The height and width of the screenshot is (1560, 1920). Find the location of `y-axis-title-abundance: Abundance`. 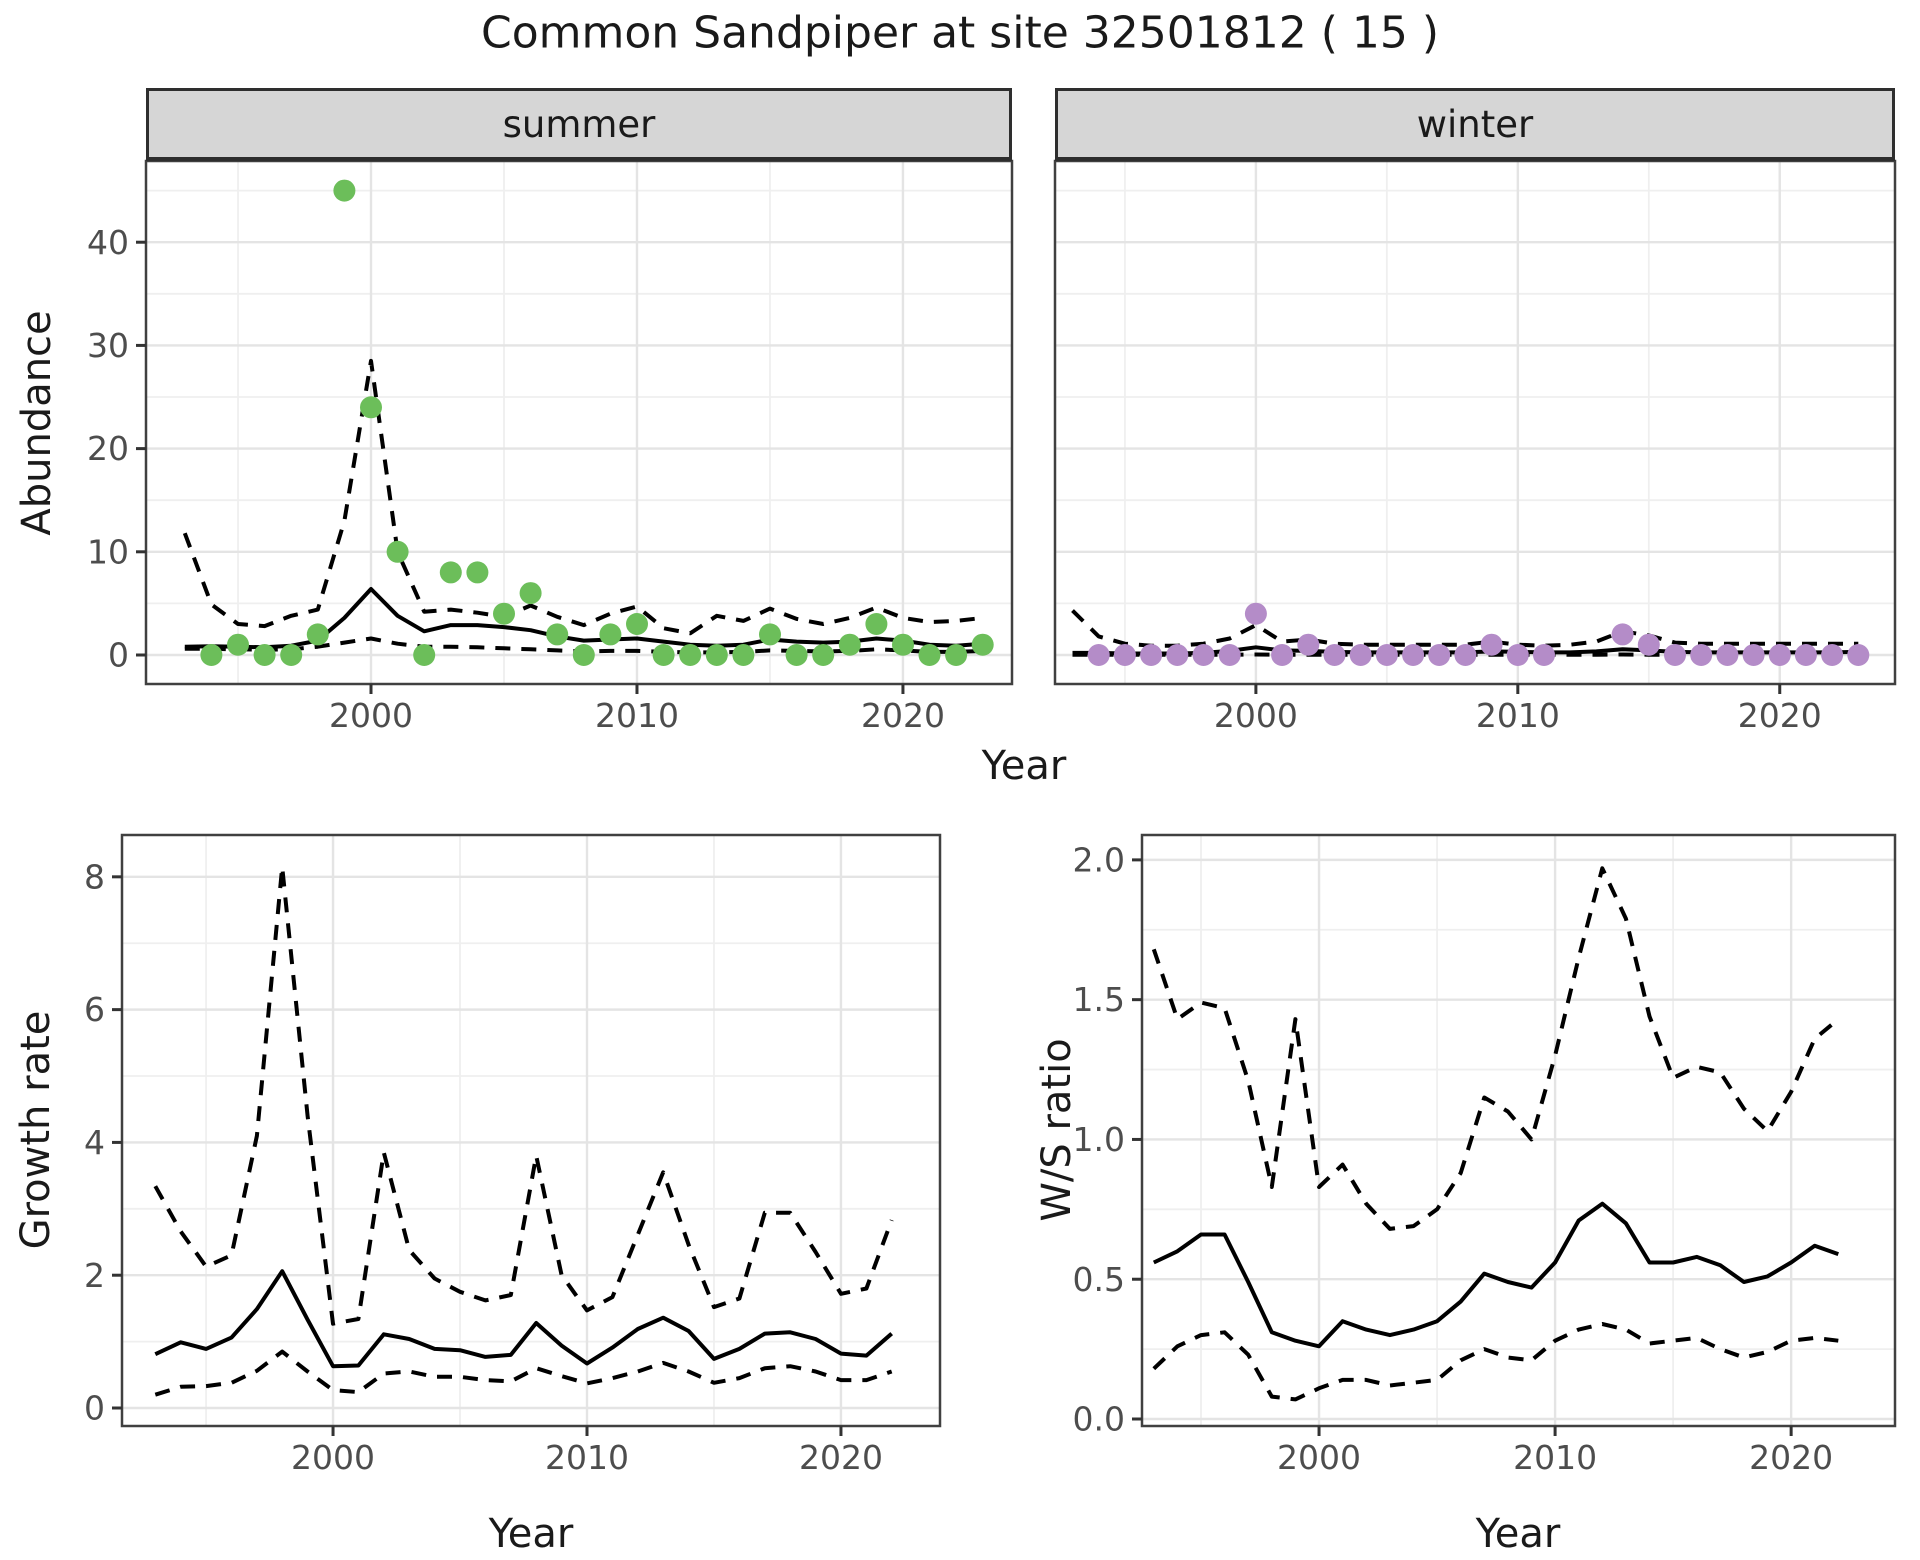

y-axis-title-abundance: Abundance is located at coordinates (37, 423).